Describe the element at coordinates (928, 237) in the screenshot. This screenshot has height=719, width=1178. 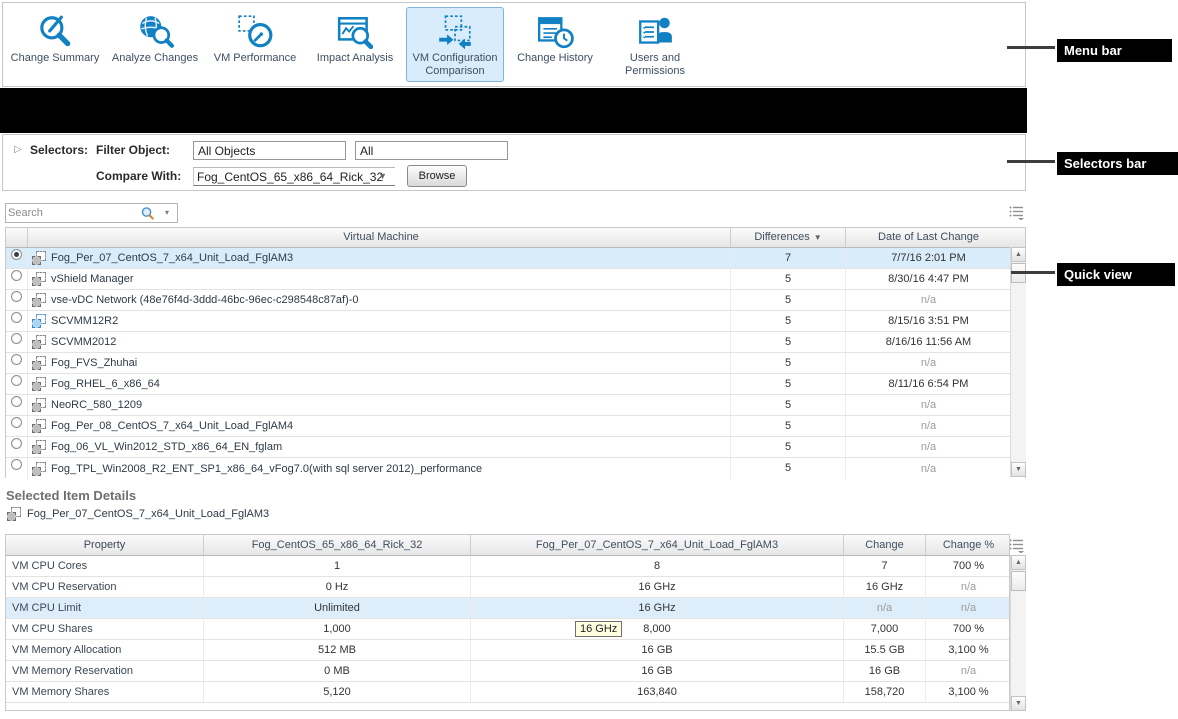
I see `date-of-last-change-column-header: Date of Last Change` at that location.